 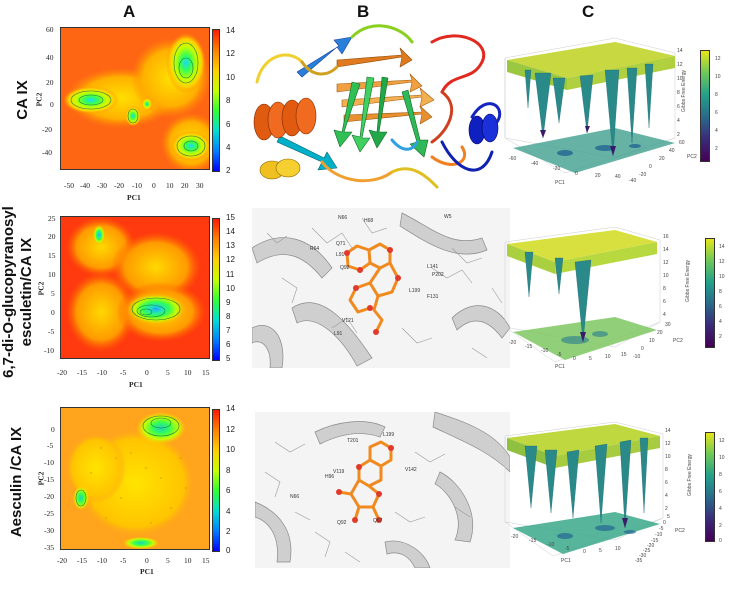 What do you see at coordinates (8, 292) in the screenshot?
I see `row-label-line: 6,7-di-O-glucopyranosyl` at bounding box center [8, 292].